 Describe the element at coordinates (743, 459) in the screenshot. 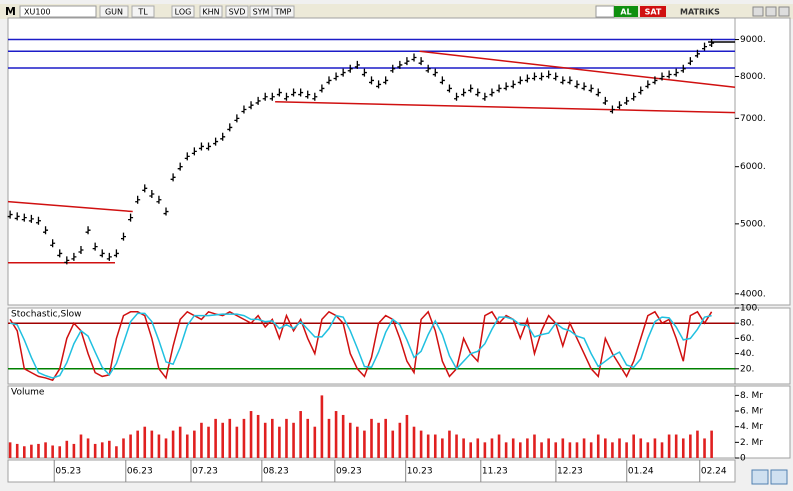

I see `y-tick-label: 0` at that location.